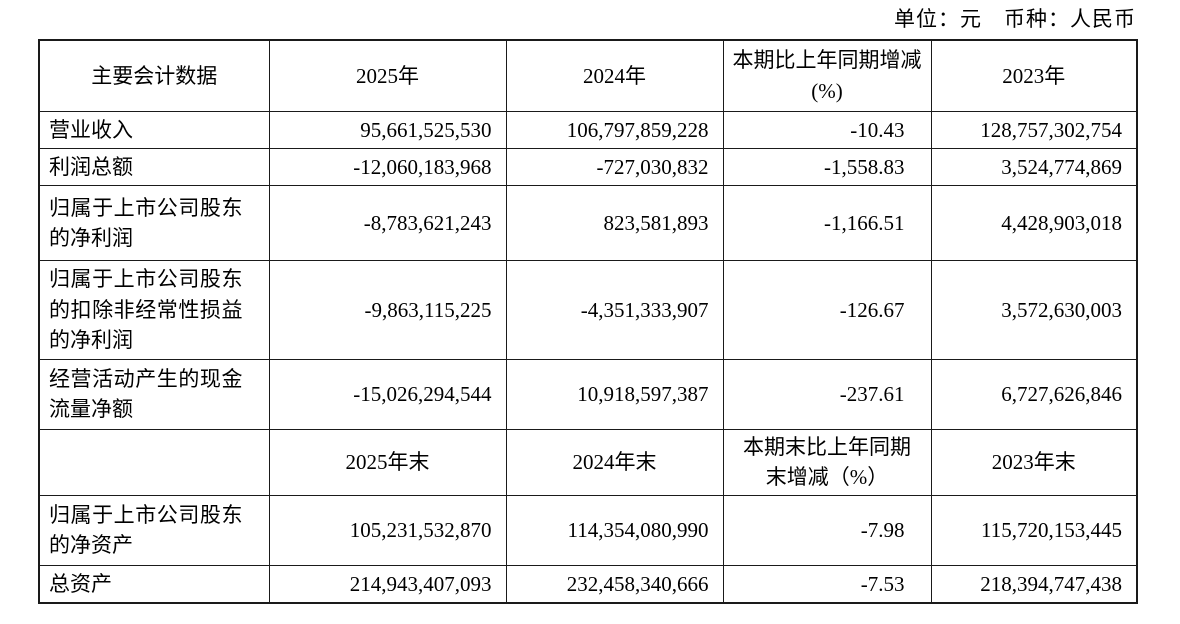 The image size is (1180, 624). Describe the element at coordinates (827, 584) in the screenshot. I see `value-change: -7.53` at that location.